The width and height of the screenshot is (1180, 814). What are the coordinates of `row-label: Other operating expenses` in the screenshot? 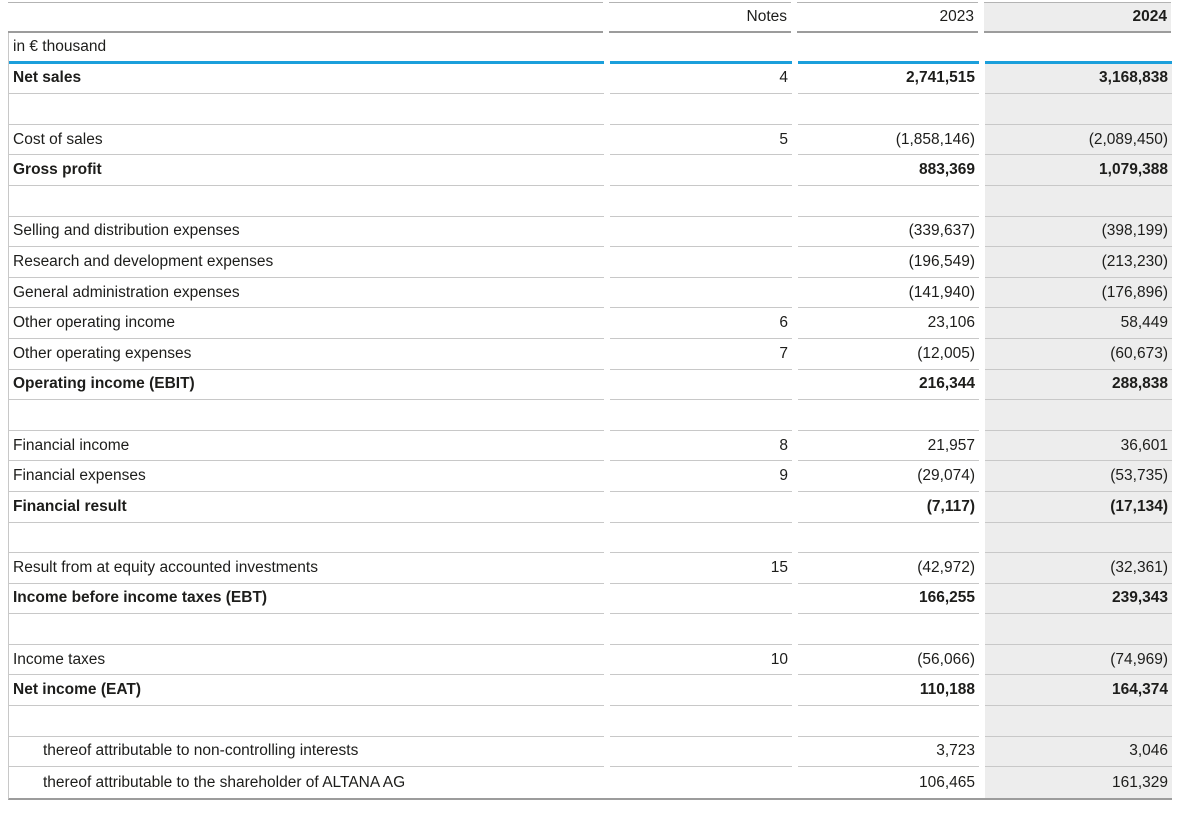 It's located at (306, 354).